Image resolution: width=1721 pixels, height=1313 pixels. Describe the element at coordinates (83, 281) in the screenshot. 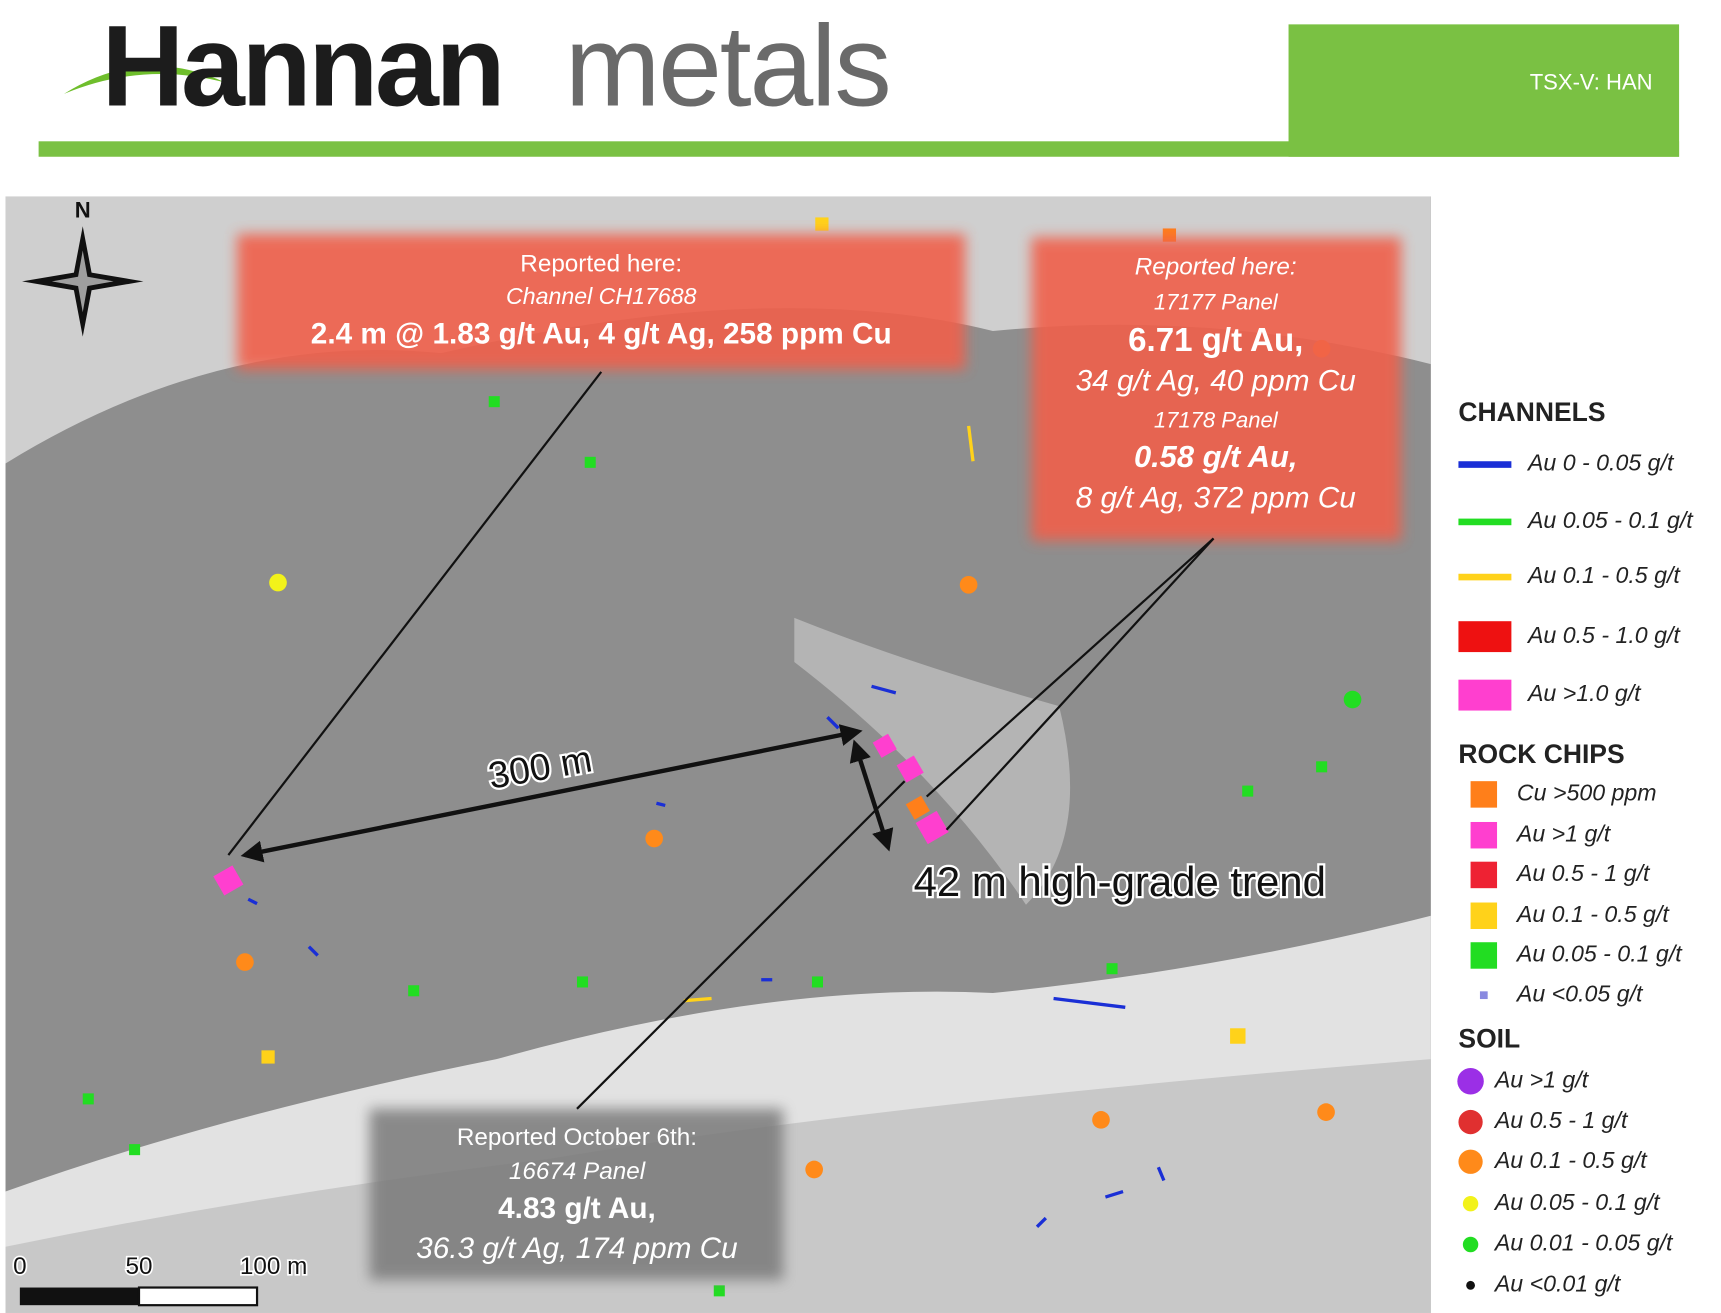

I see `north-arrow` at that location.